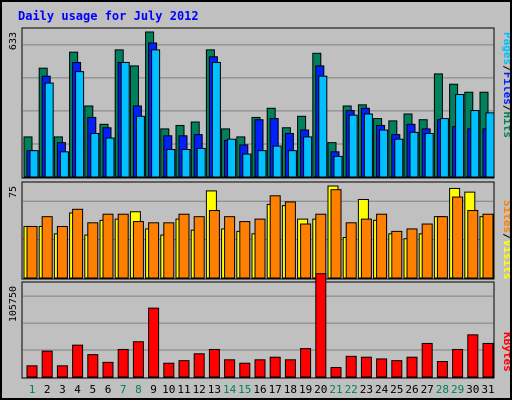  I want to click on x-tick-label-day-11: 11, so click(183, 389).